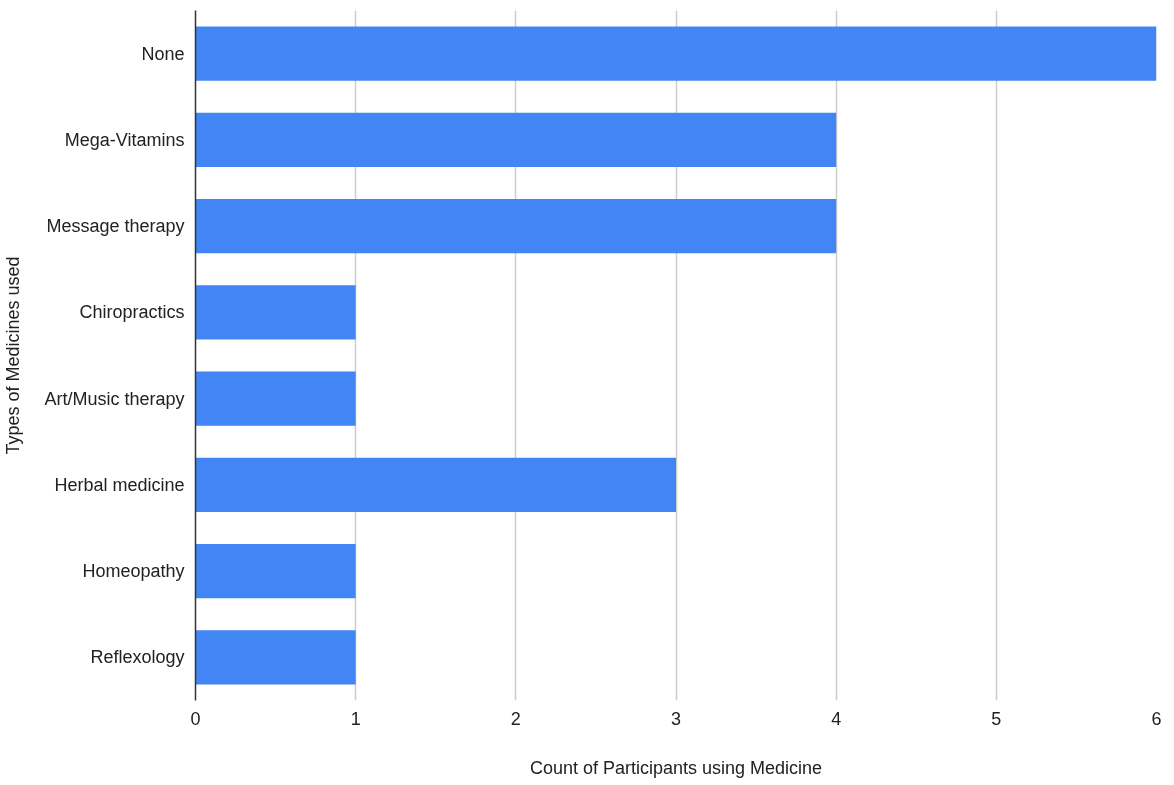 This screenshot has width=1174, height=785. Describe the element at coordinates (114, 398) in the screenshot. I see `y-tick-label: Art/Music therapy` at that location.